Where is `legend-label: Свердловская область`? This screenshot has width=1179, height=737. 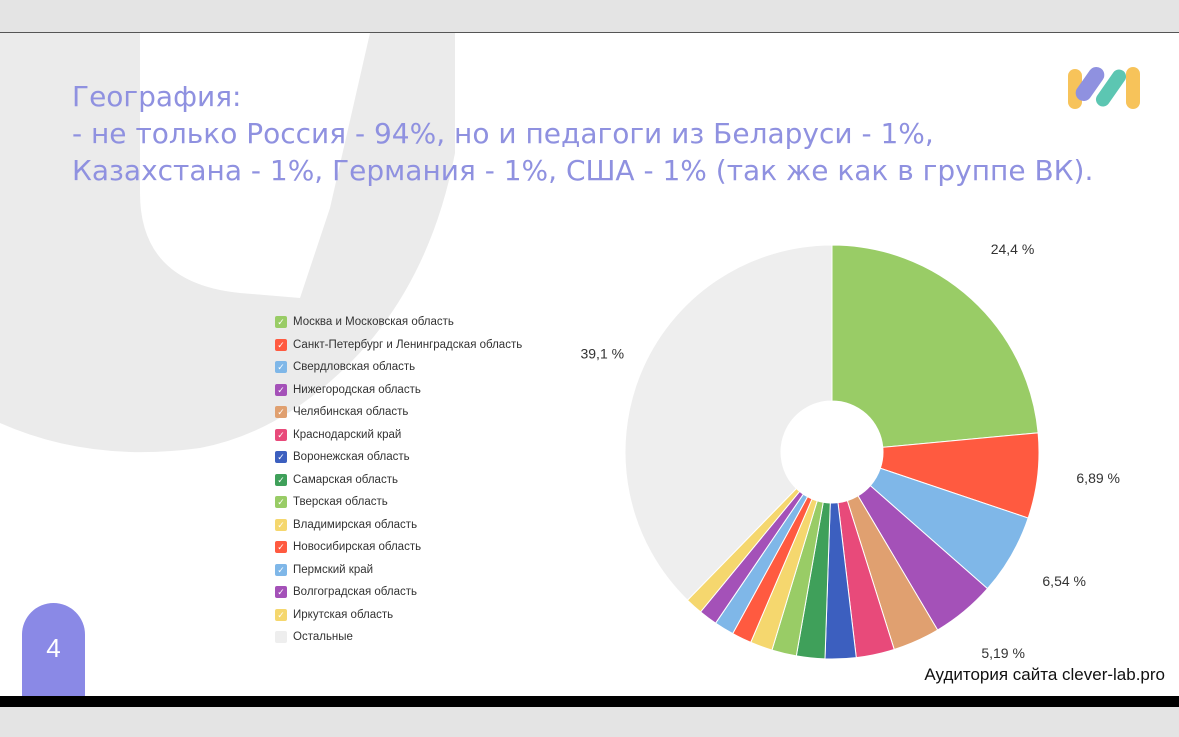 legend-label: Свердловская область is located at coordinates (354, 367).